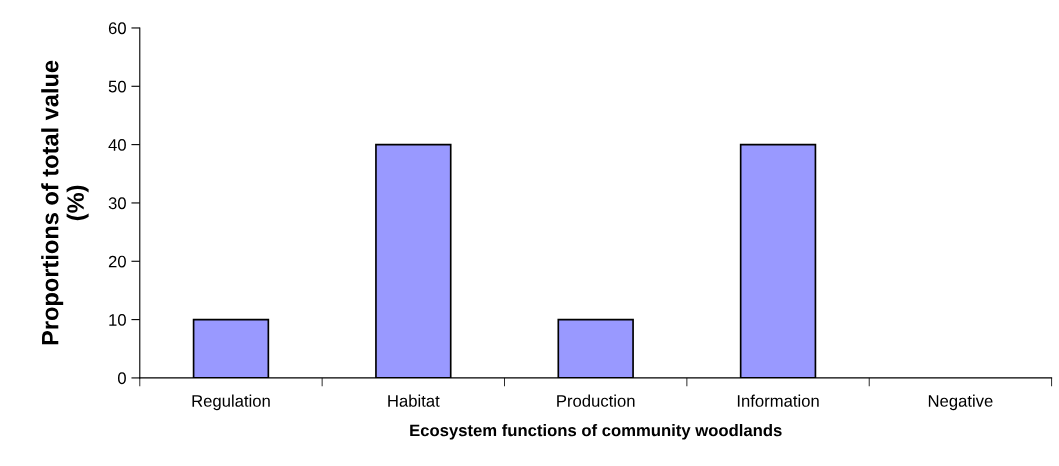 Image resolution: width=1059 pixels, height=466 pixels. What do you see at coordinates (117, 320) in the screenshot?
I see `y-tick-label: 10` at bounding box center [117, 320].